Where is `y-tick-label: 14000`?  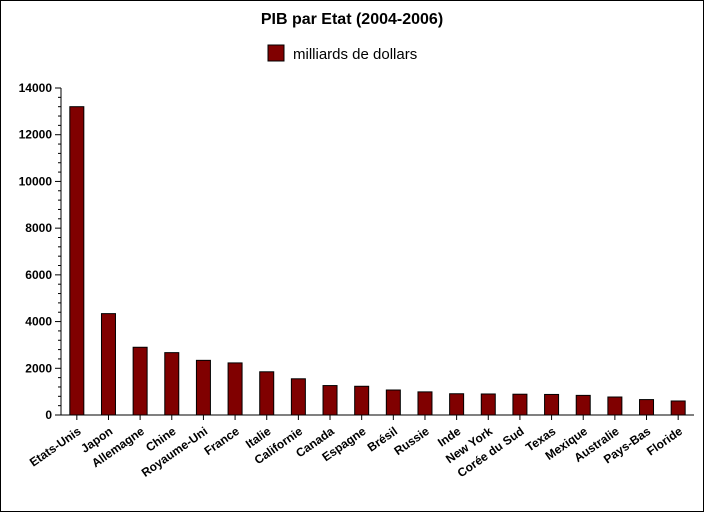
y-tick-label: 14000 is located at coordinates (36, 88).